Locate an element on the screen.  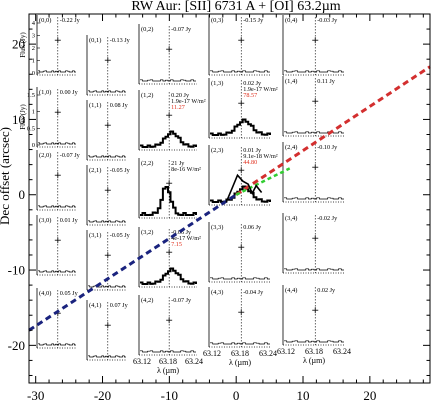
panel-id: (4,2) is located at coordinates (147, 300).